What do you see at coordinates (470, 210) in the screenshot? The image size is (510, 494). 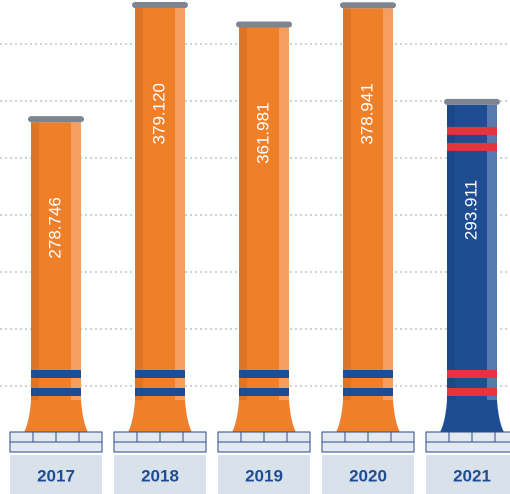 I see `value-label: 293.911` at bounding box center [470, 210].